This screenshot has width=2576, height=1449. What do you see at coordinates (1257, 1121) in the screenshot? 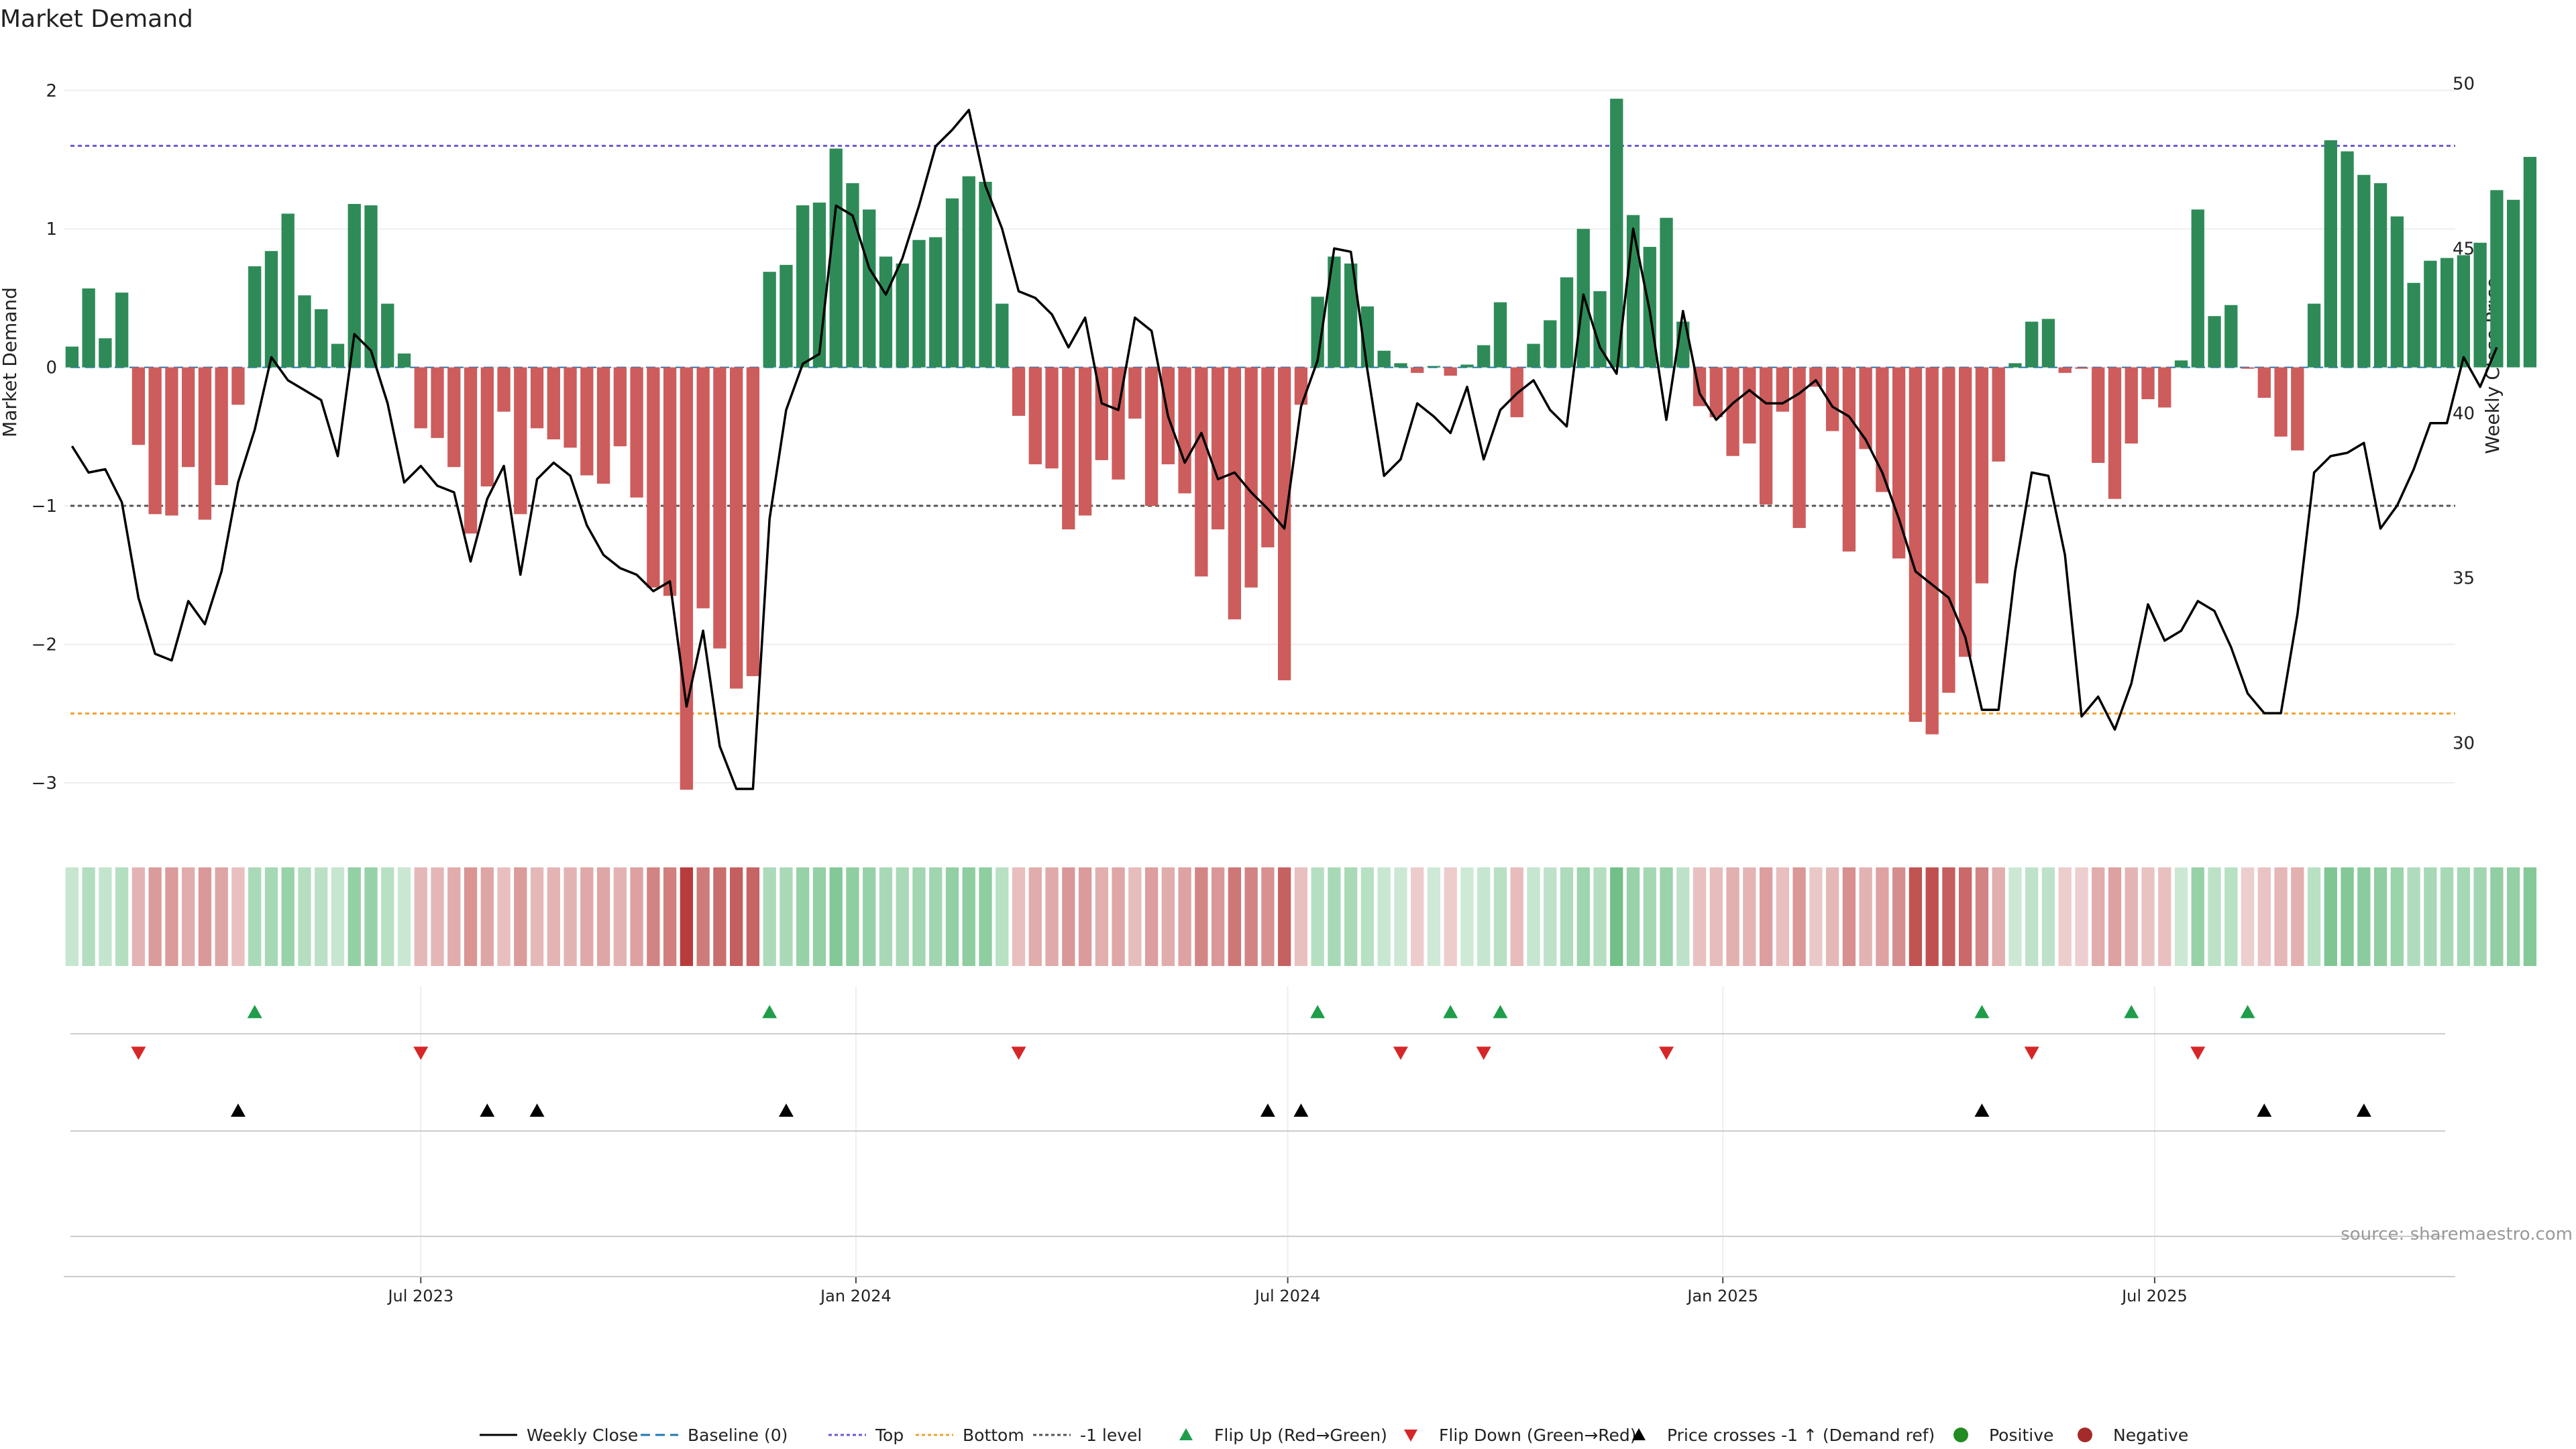
I see `event-markers` at bounding box center [1257, 1121].